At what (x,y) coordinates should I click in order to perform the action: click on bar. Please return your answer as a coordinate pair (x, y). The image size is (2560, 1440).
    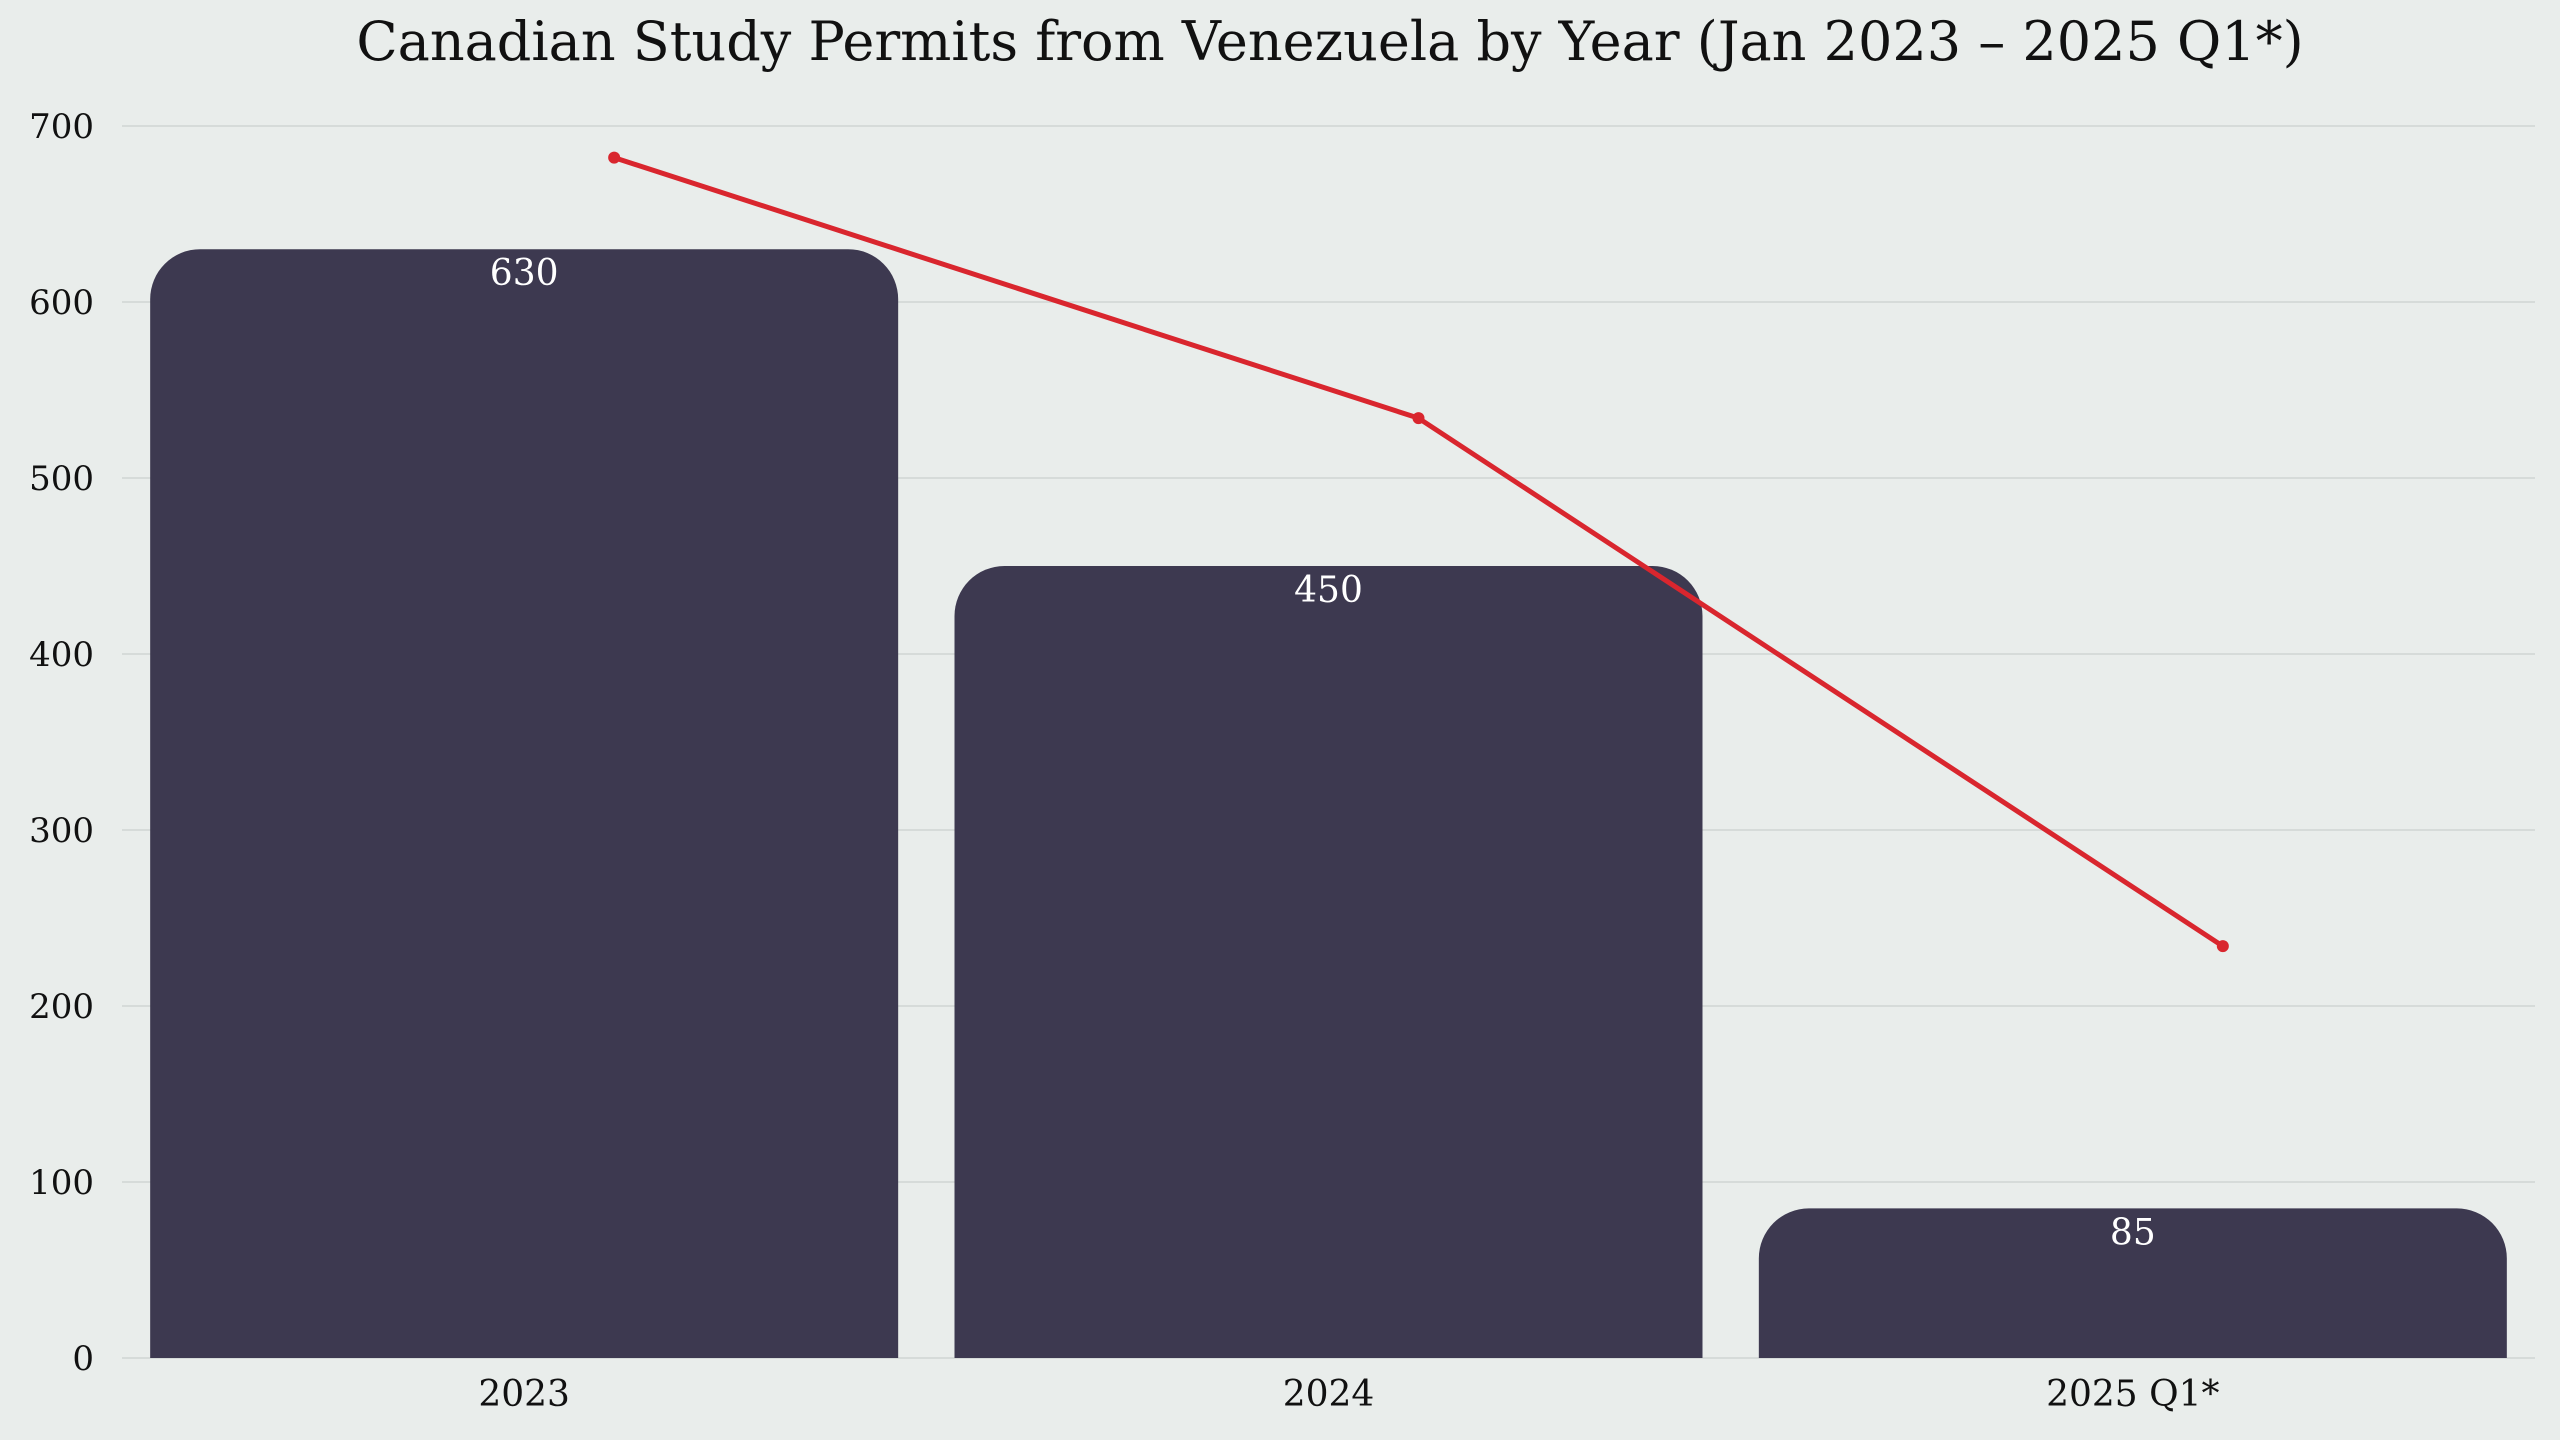
    Looking at the image, I should click on (2132, 1283).